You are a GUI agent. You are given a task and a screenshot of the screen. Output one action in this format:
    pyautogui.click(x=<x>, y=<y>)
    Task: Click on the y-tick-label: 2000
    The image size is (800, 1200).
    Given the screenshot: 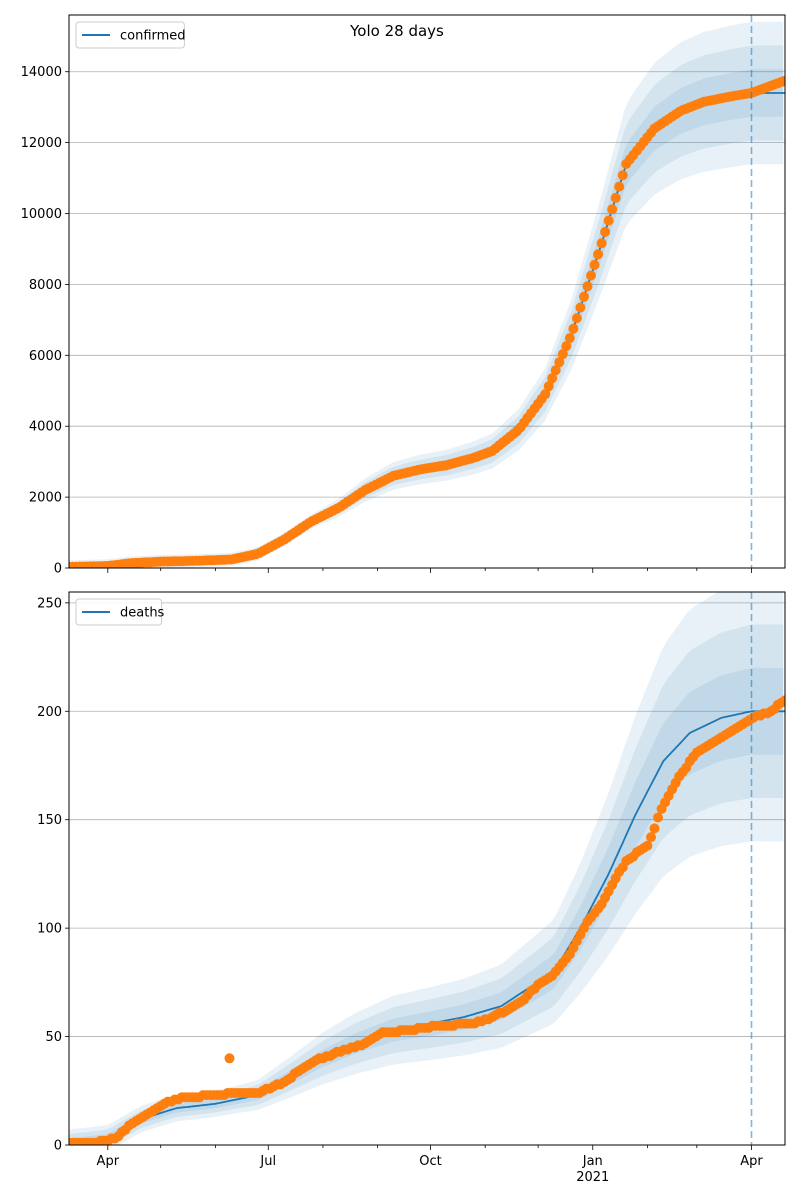 What is the action you would take?
    pyautogui.click(x=45, y=498)
    